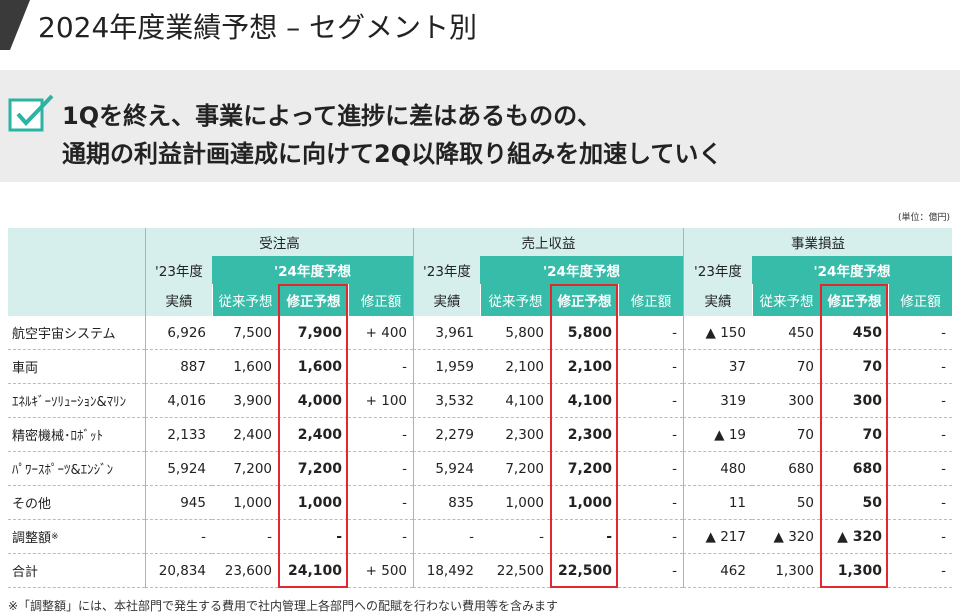 This screenshot has width=960, height=616. What do you see at coordinates (178, 401) in the screenshot?
I see `data-cell: 4,016` at bounding box center [178, 401].